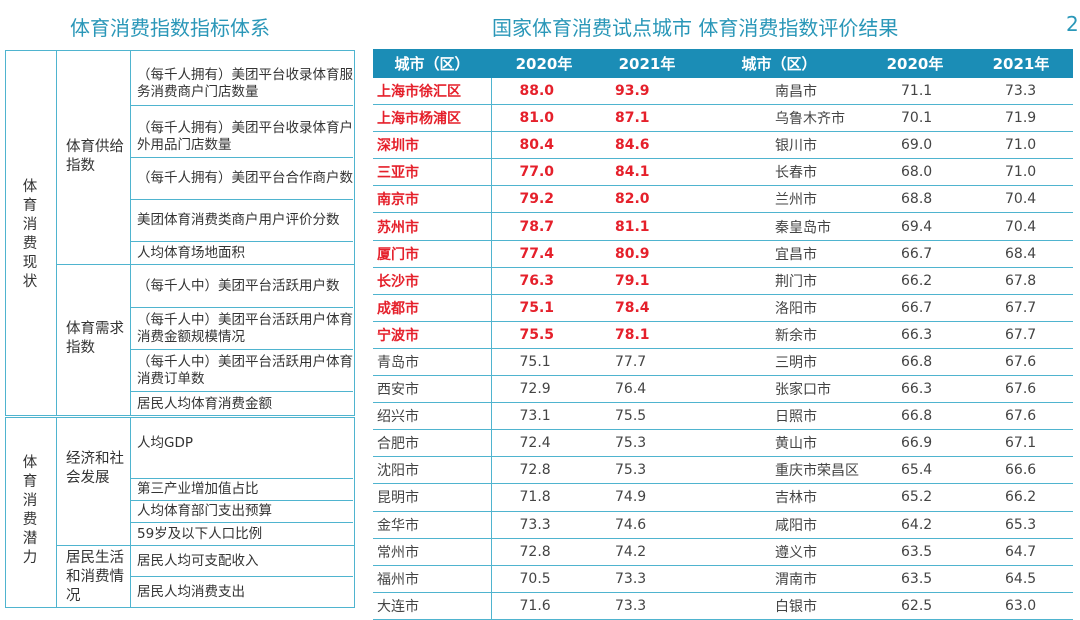  I want to click on table-row: 福州市 70.5 73.3 渭南市 63.5 64.5, so click(723, 579).